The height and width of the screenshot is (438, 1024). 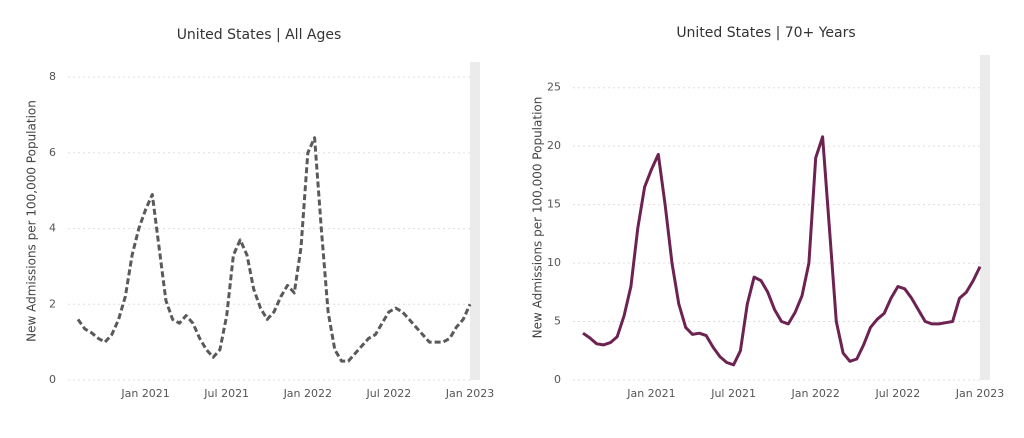 What do you see at coordinates (554, 87) in the screenshot?
I see `y-tick-label: 25` at bounding box center [554, 87].